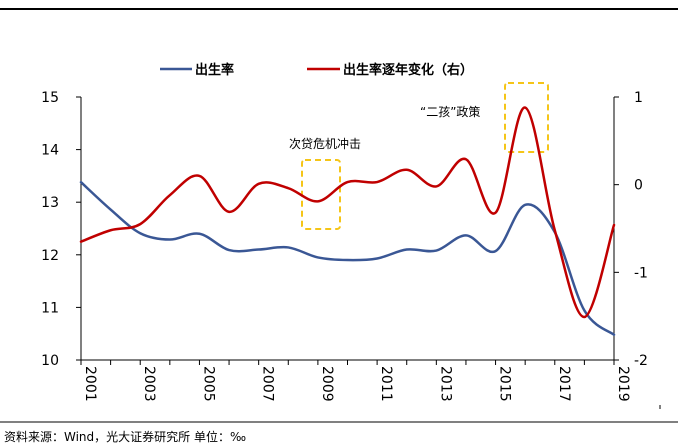  Describe the element at coordinates (327, 384) in the screenshot. I see `x-tick-label: 2009` at that location.